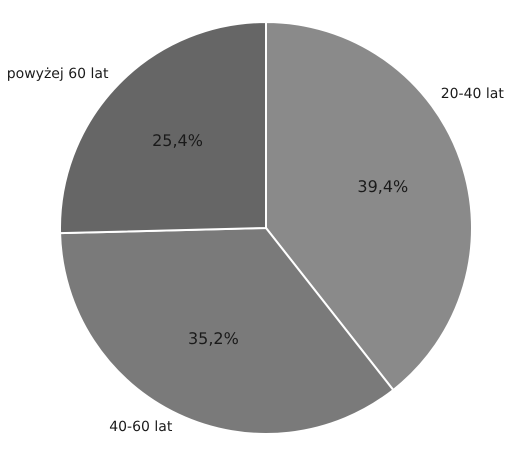 This screenshot has height=461, width=523. I want to click on slice-label: 40-60 lat, so click(141, 426).